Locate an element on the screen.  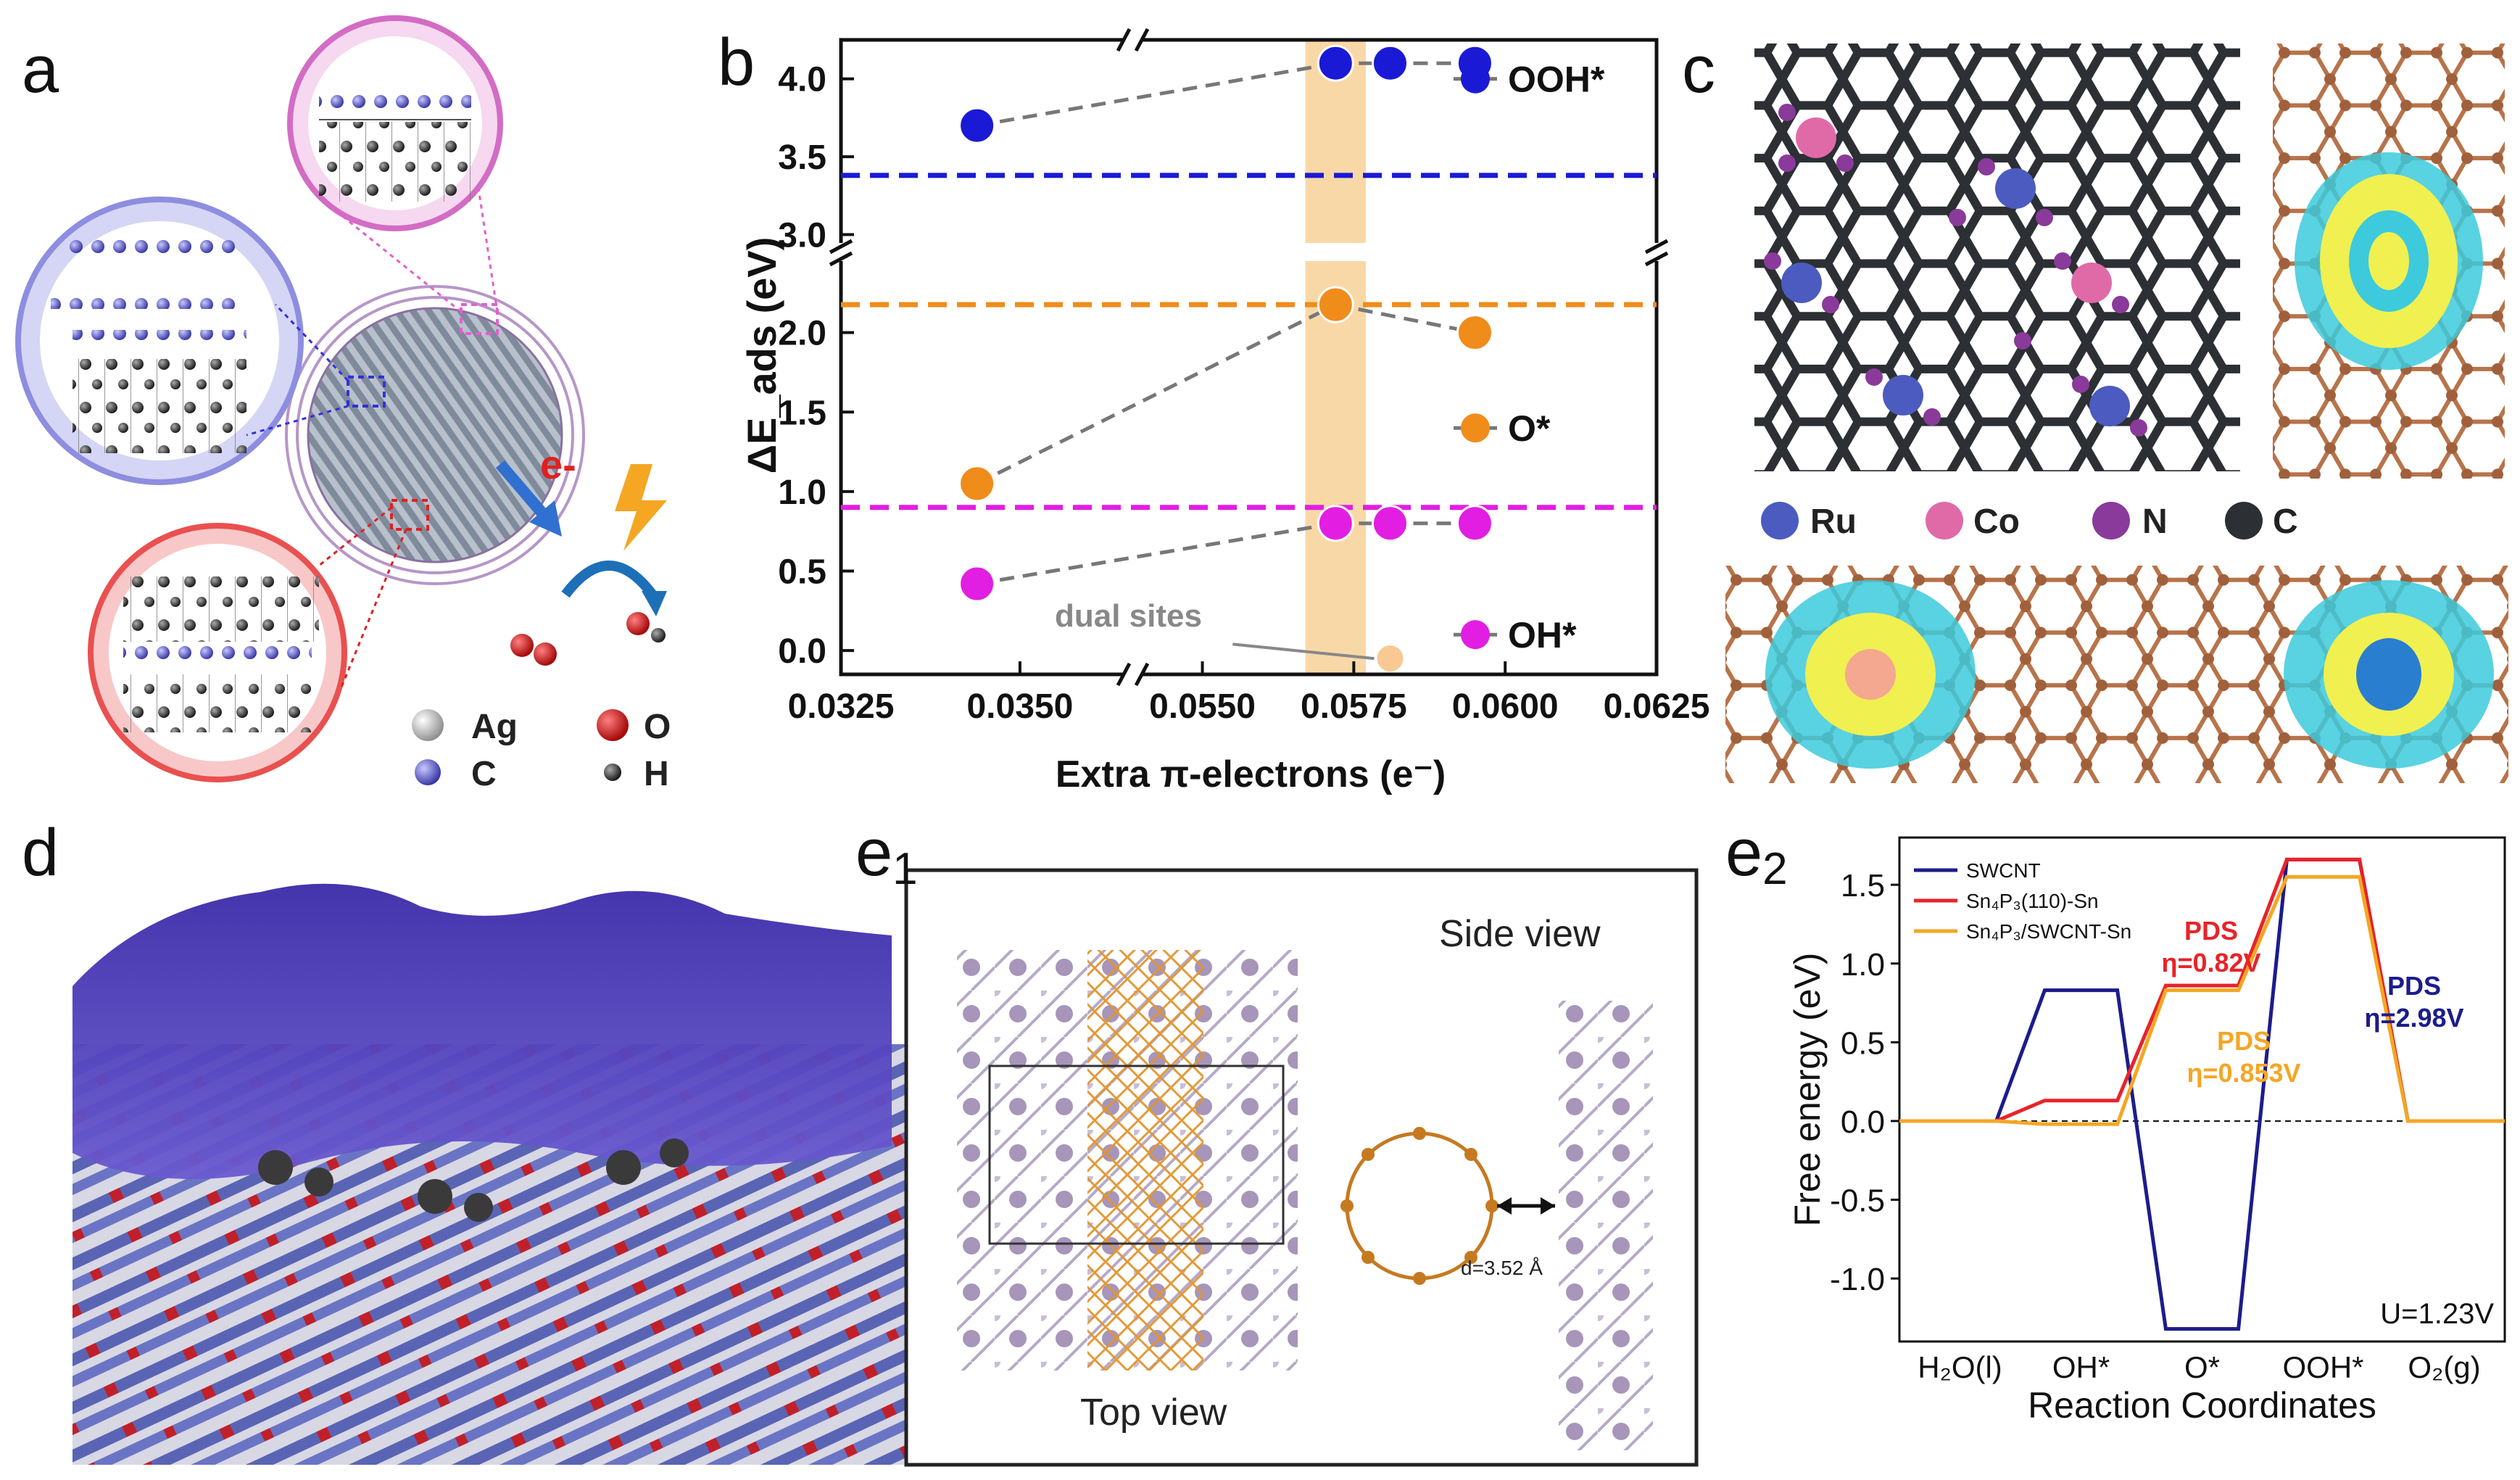
e1-tube-atoms is located at coordinates (1419, 1206).